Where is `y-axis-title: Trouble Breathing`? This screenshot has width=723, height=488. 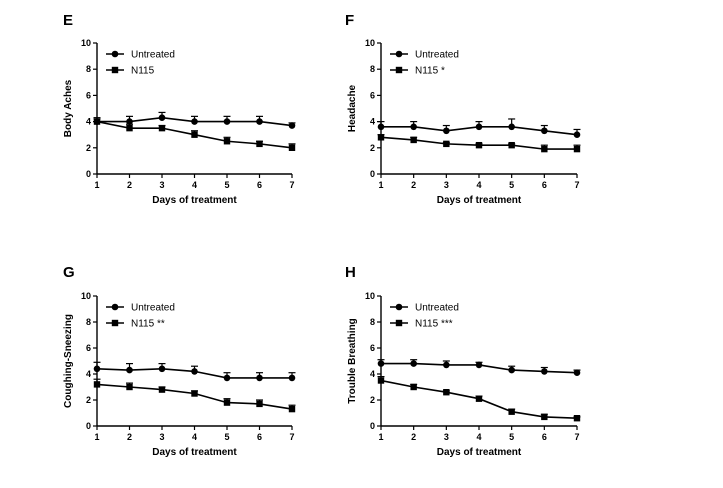 y-axis-title: Trouble Breathing is located at coordinates (352, 361).